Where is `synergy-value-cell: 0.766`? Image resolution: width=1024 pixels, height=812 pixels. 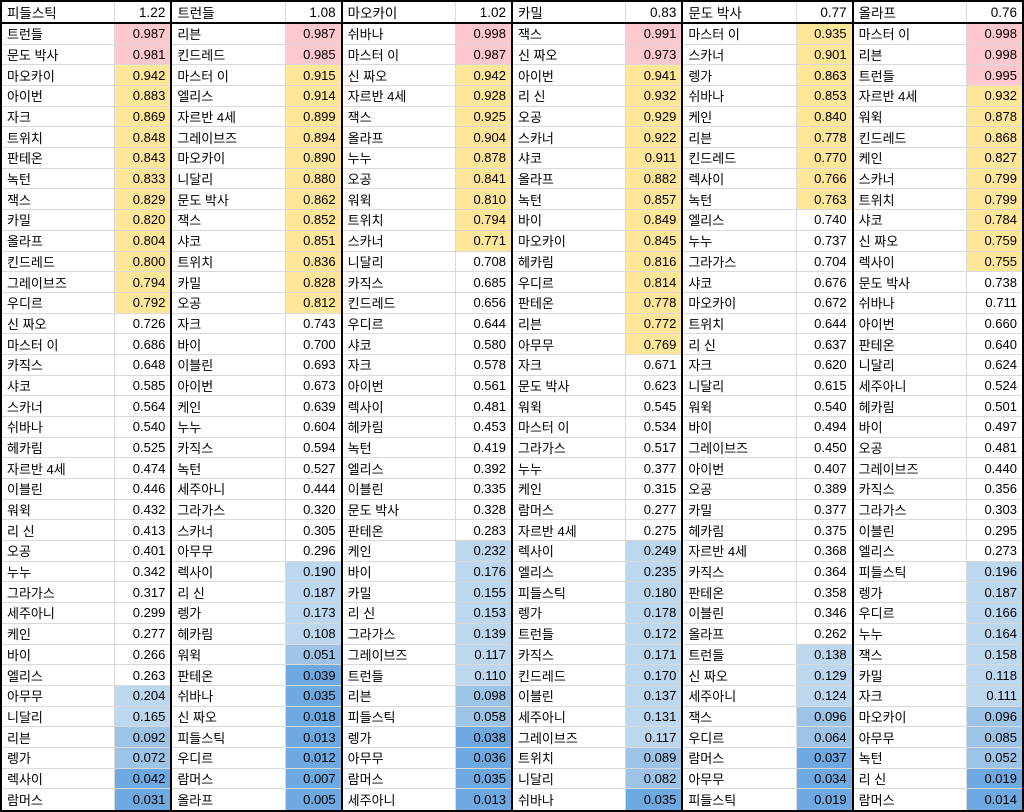
synergy-value-cell: 0.766 is located at coordinates (824, 178).